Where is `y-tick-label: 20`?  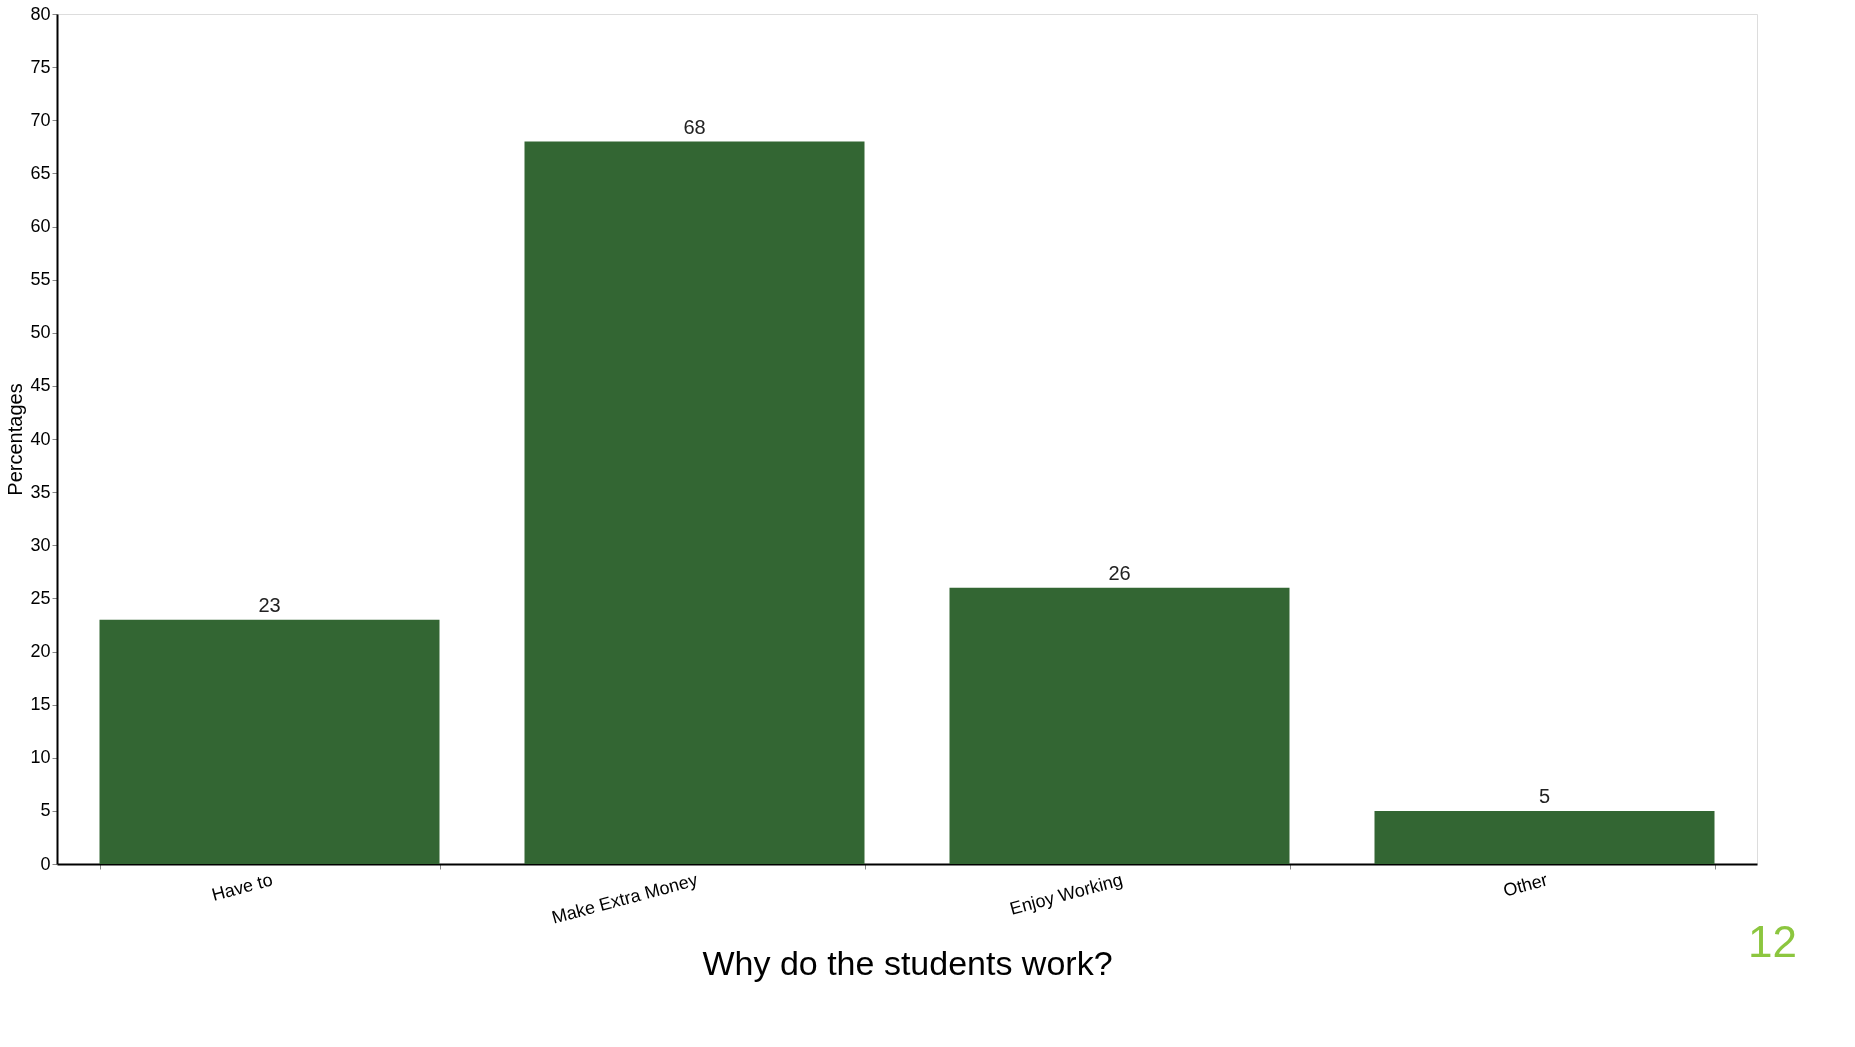 y-tick-label: 20 is located at coordinates (40, 651).